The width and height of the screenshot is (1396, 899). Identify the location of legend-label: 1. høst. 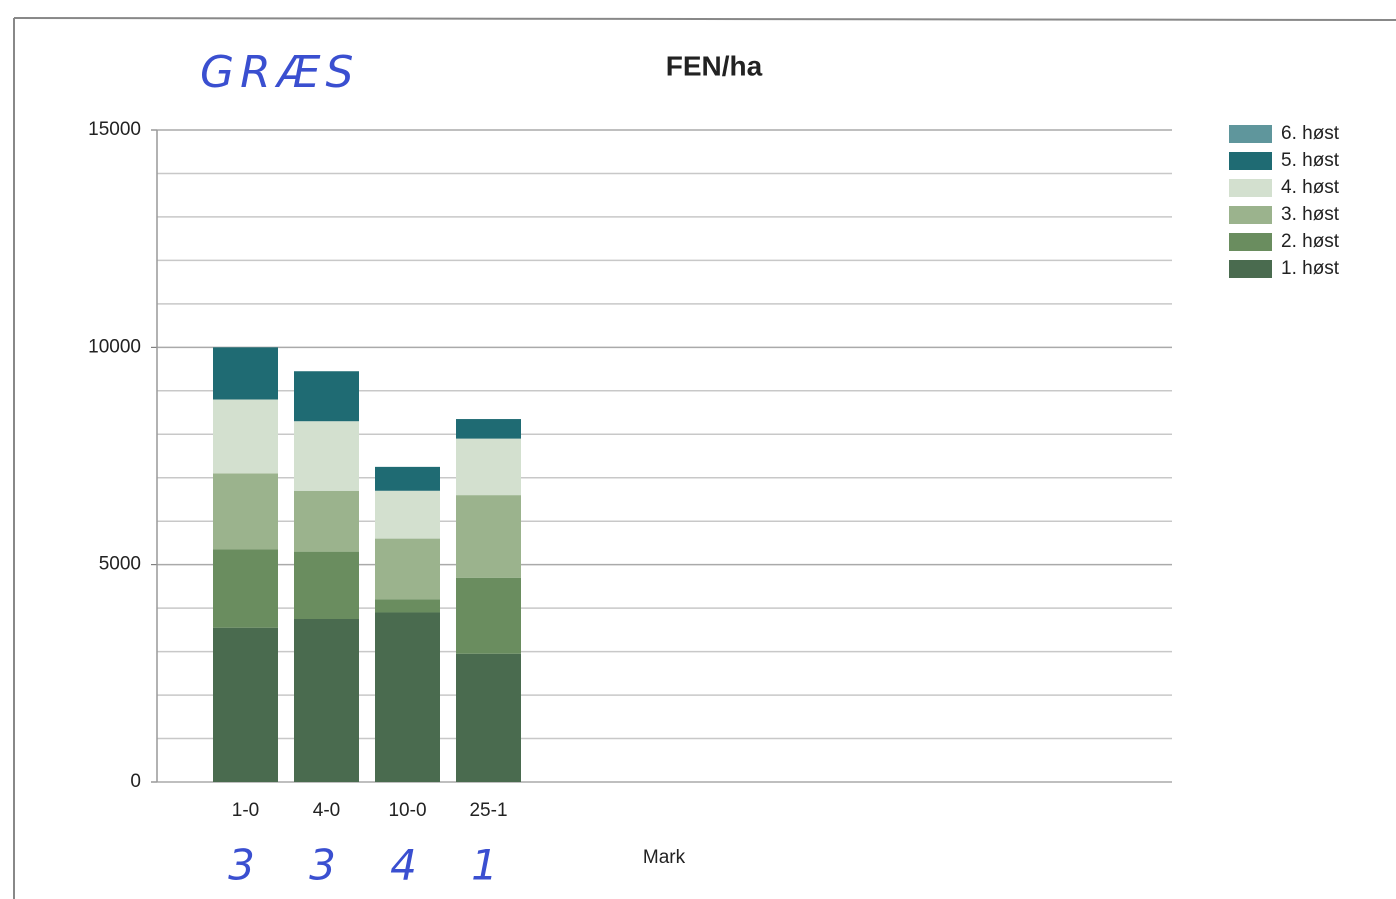
(1310, 268).